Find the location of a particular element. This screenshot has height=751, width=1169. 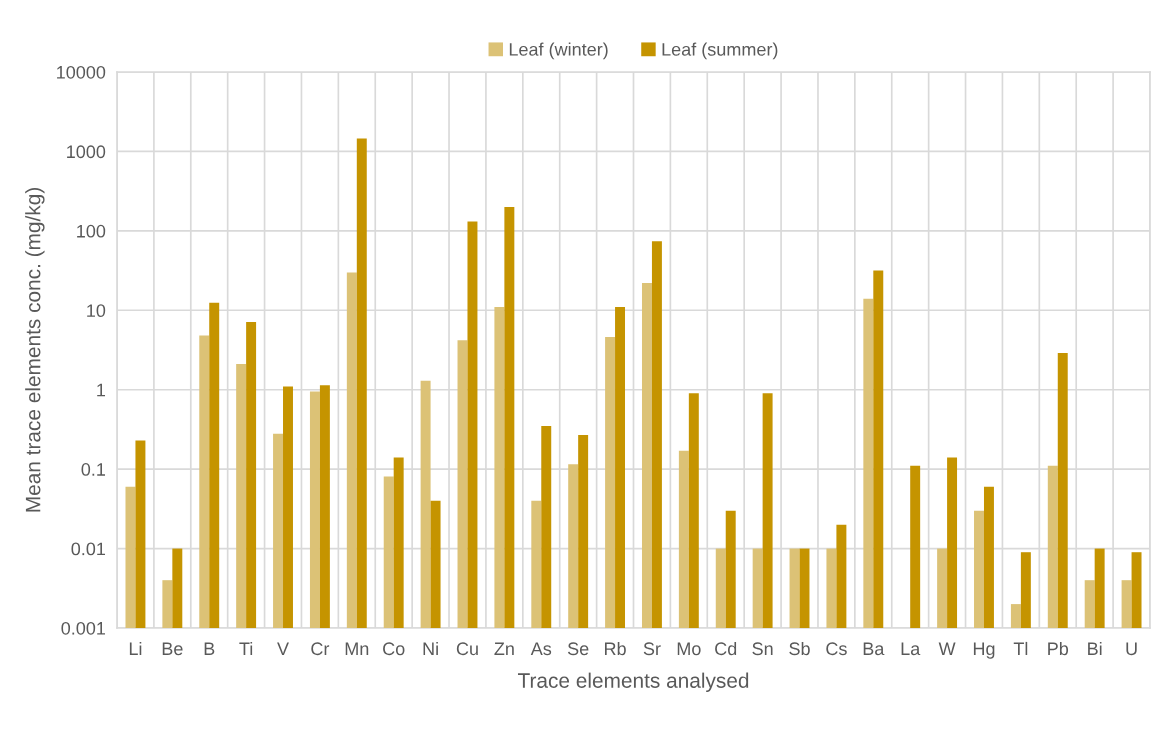

y-tick-label: 10 is located at coordinates (96, 311).